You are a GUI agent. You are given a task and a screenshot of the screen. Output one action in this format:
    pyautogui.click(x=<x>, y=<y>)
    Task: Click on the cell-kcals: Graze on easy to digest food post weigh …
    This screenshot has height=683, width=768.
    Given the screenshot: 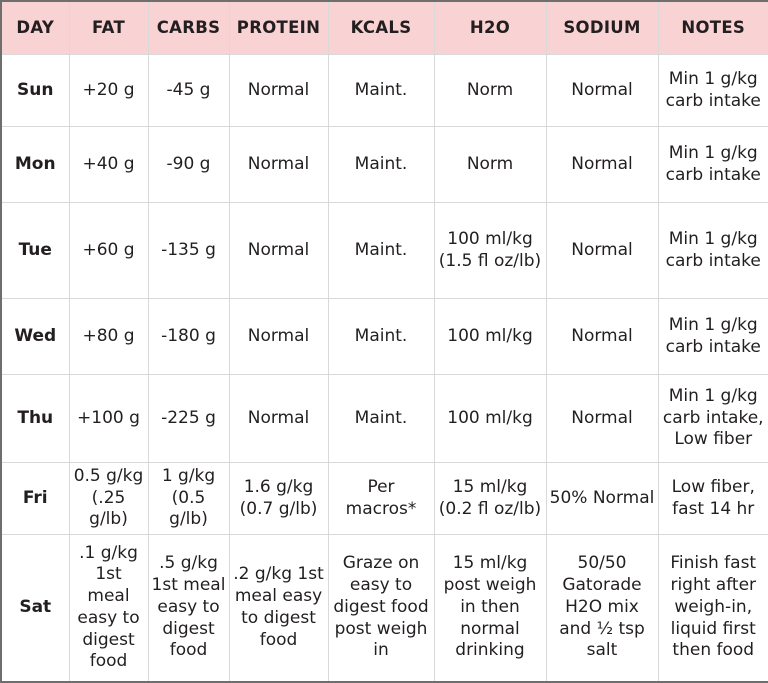 What is the action you would take?
    pyautogui.click(x=381, y=608)
    